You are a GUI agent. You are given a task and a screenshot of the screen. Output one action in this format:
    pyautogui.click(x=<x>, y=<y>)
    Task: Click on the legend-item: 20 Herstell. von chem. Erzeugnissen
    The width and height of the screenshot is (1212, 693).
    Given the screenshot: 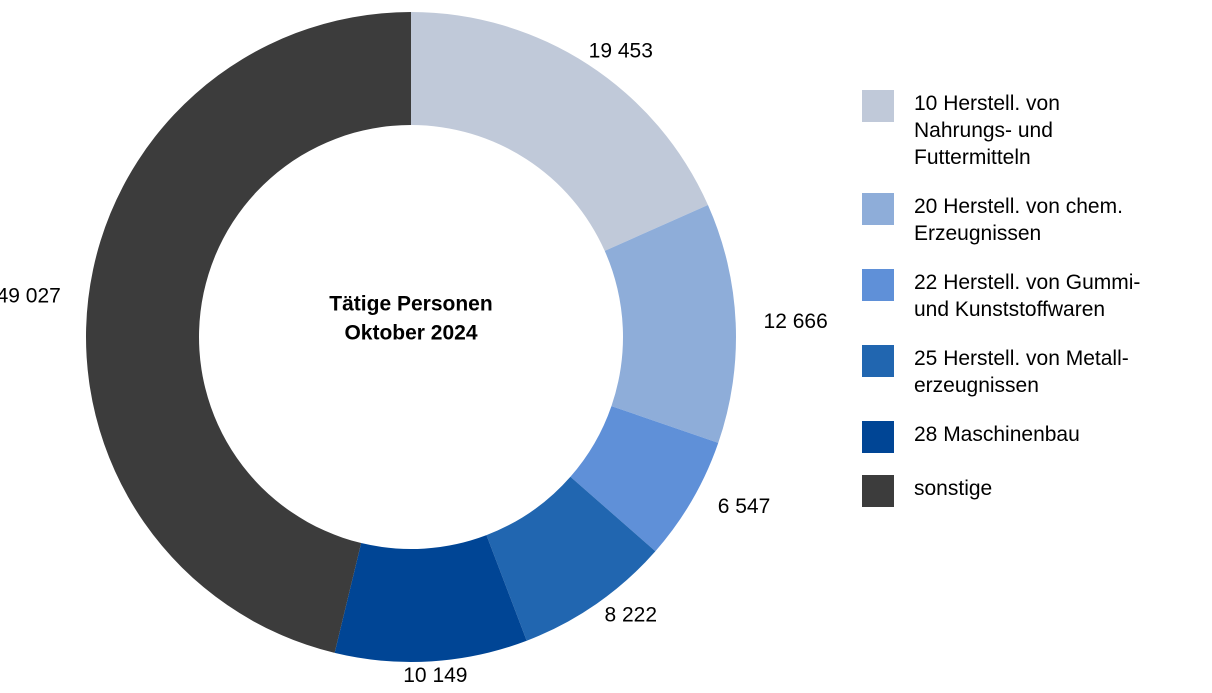 What is the action you would take?
    pyautogui.click(x=1012, y=220)
    